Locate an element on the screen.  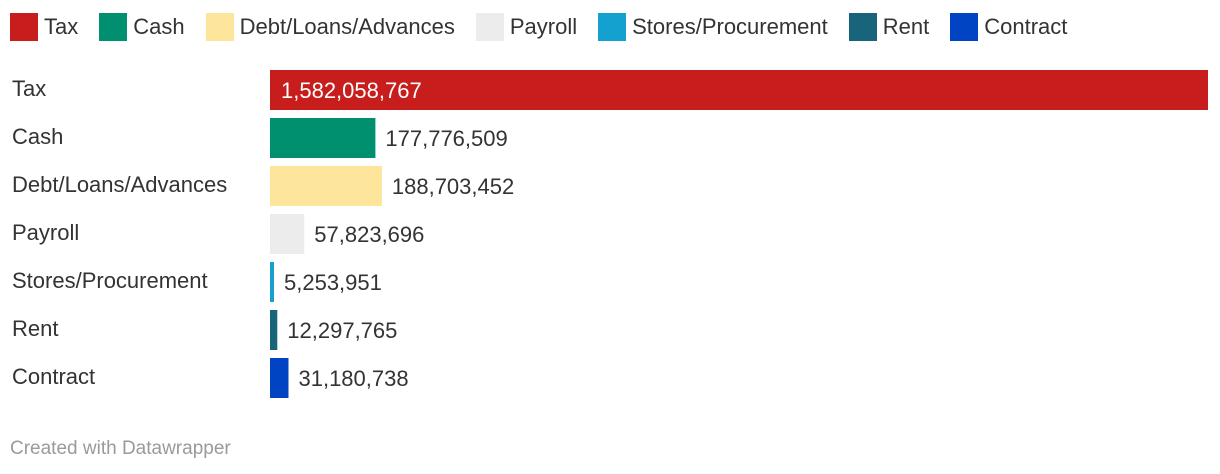
legend-label: Payroll is located at coordinates (543, 26).